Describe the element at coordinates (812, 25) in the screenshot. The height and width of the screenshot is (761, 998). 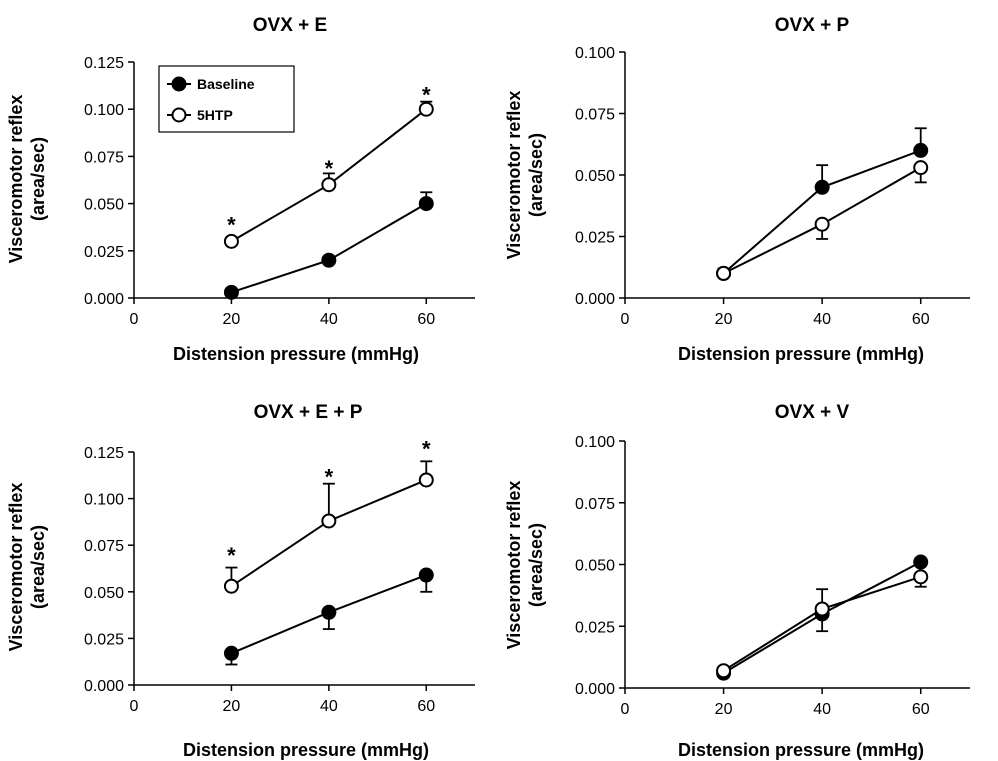
I see `chart-title: OVX + P` at that location.